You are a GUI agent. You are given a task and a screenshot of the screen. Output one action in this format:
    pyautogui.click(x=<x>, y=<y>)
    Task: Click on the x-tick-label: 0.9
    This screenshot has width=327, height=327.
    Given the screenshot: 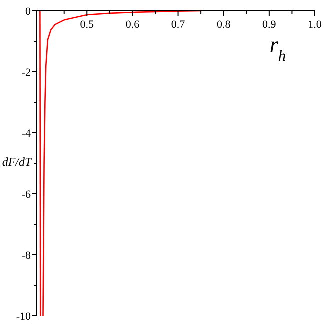 What is the action you would take?
    pyautogui.click(x=269, y=25)
    